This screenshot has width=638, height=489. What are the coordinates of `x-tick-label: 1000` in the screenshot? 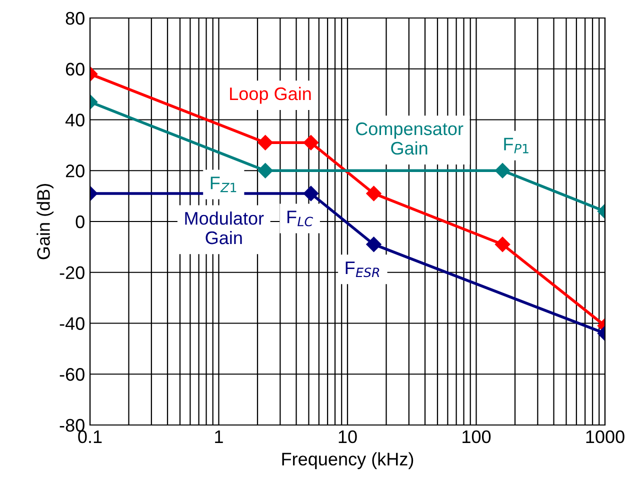 It's located at (605, 437).